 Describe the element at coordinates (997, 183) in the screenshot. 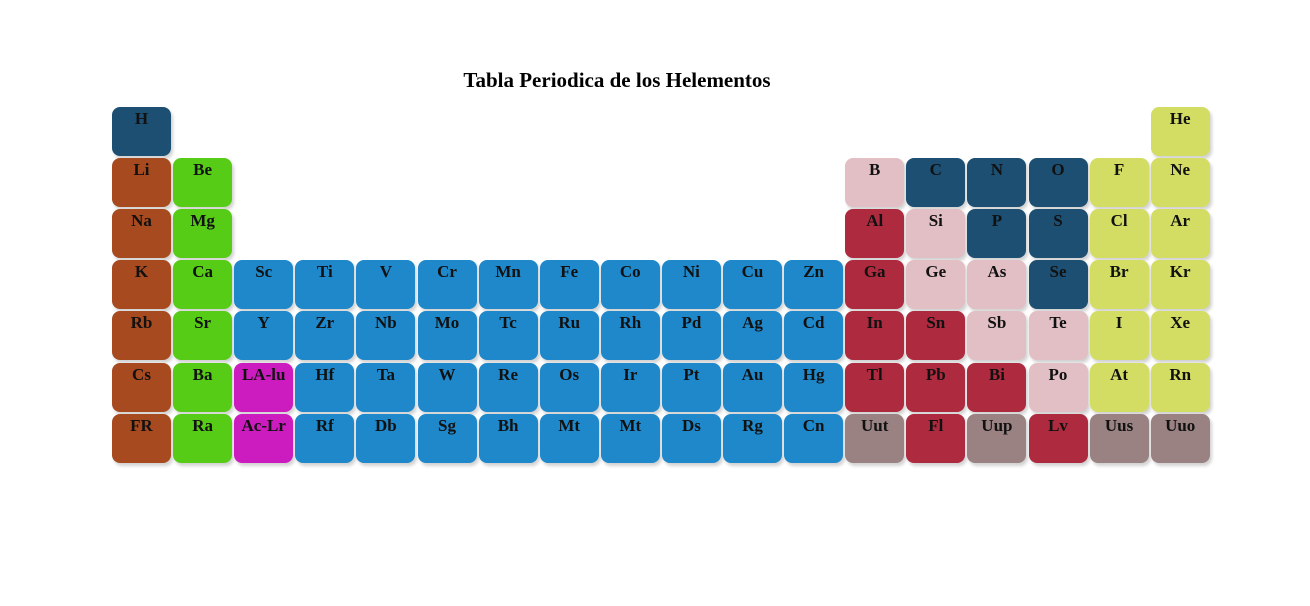

I see `element-cell-n: N` at that location.